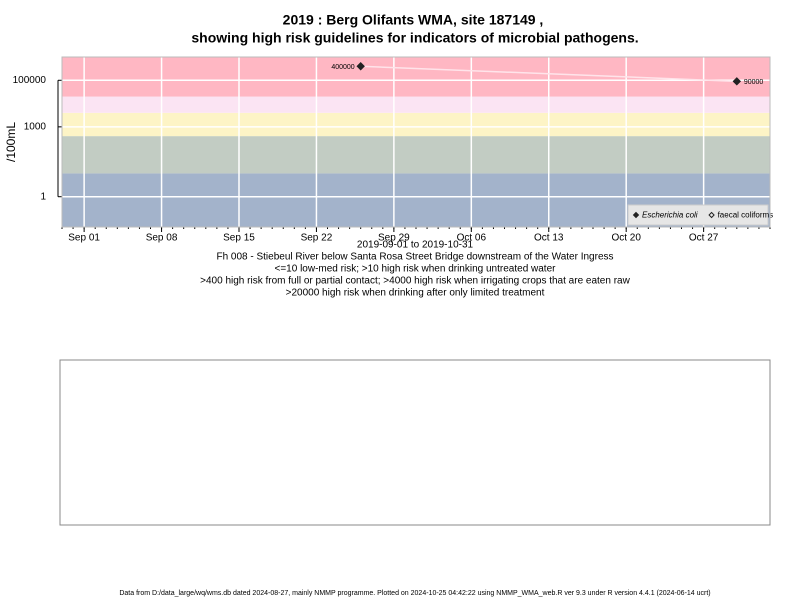 The width and height of the screenshot is (800, 605). Describe the element at coordinates (626, 238) in the screenshot. I see `x-tick-label: Oct 20` at that location.